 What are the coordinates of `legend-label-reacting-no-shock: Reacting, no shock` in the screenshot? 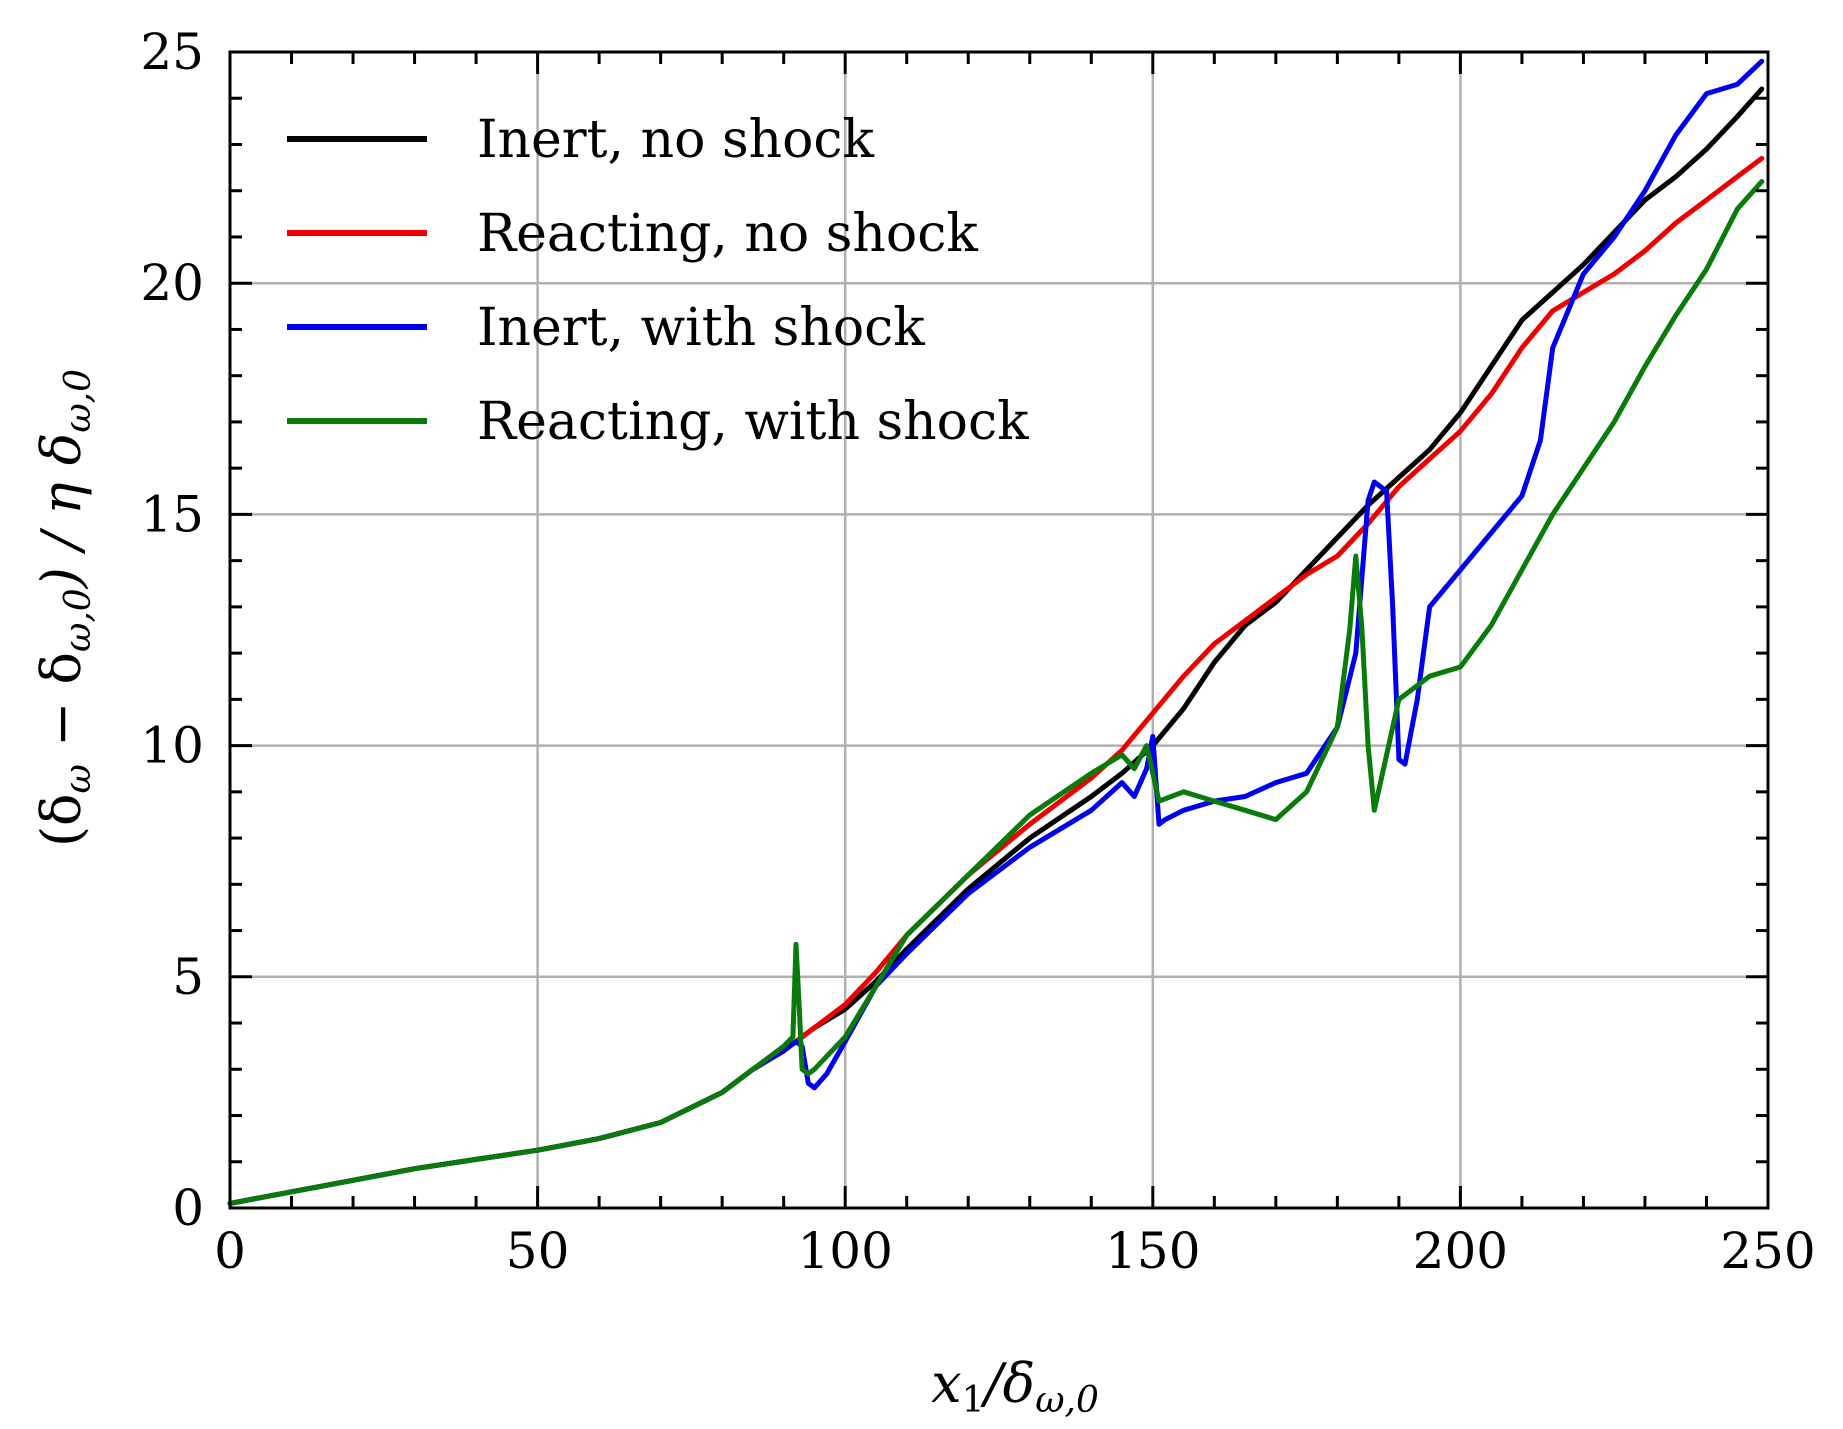 It's located at (727, 234).